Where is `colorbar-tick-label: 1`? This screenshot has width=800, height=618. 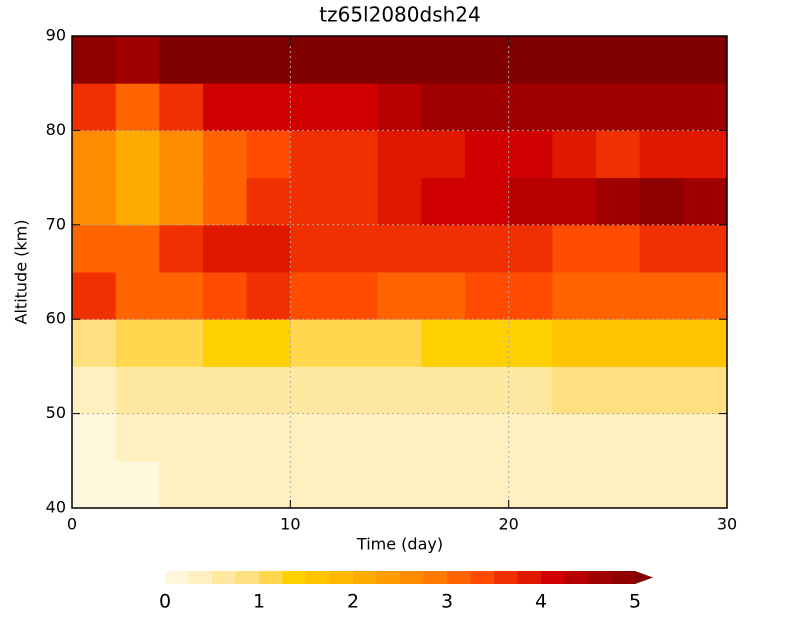
colorbar-tick-label: 1 is located at coordinates (259, 602).